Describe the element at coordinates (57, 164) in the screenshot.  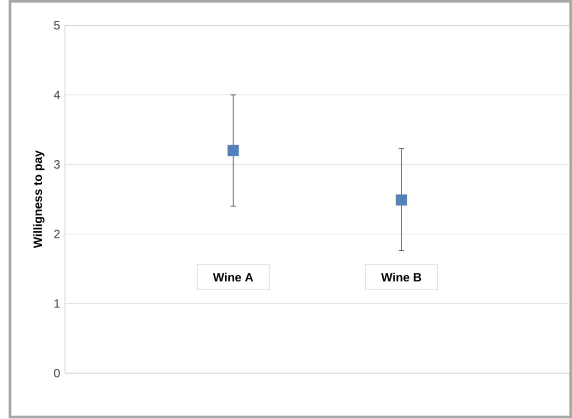
I see `y-tick-label: 3` at that location.